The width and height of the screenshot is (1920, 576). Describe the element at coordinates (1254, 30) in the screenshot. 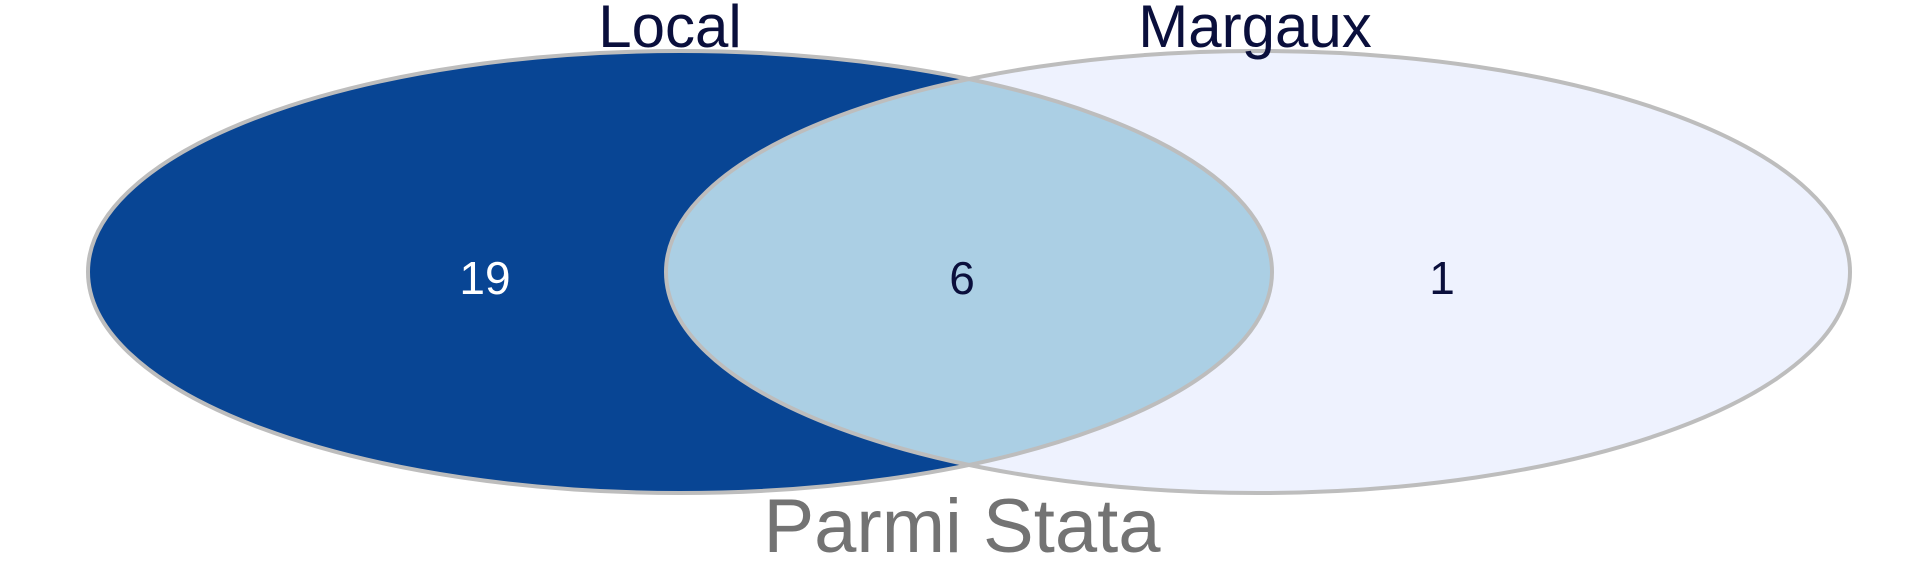

I see `set-label-margaux: Margaux` at that location.